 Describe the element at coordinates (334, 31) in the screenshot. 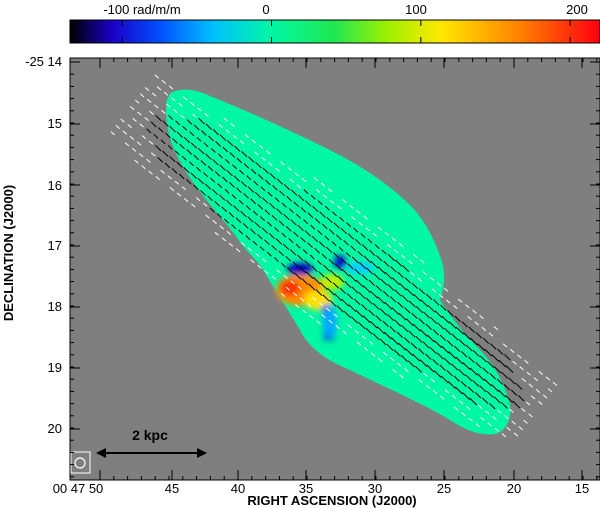

I see `colorbar-gradient` at that location.